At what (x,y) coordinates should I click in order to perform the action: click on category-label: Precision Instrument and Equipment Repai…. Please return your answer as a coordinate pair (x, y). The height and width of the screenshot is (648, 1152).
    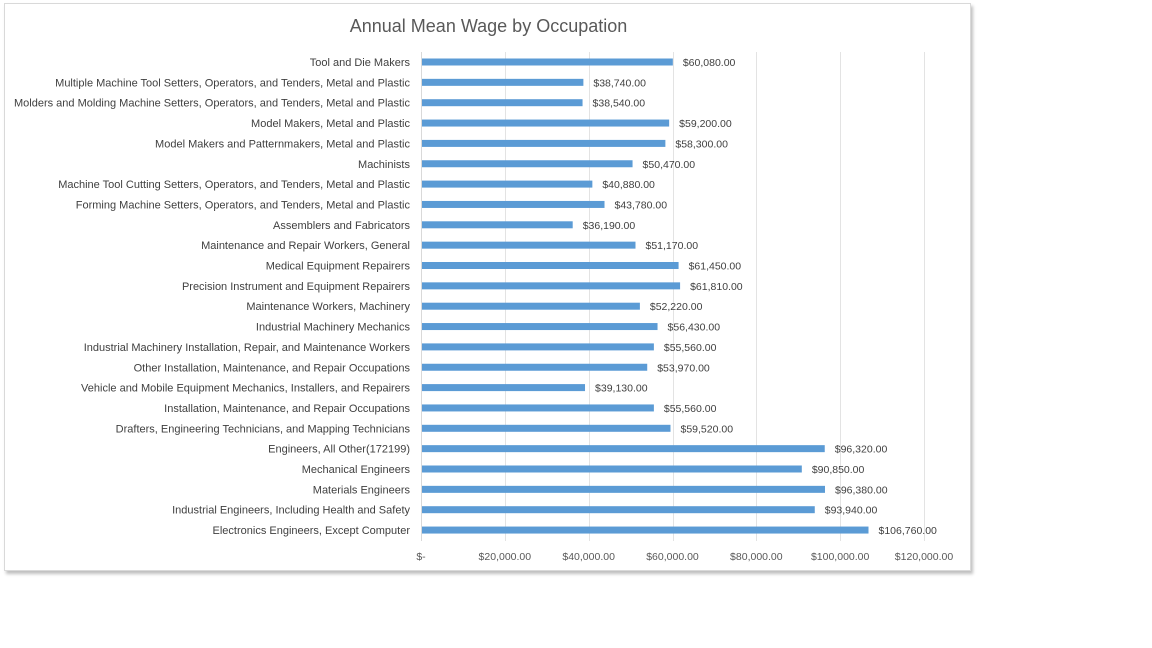
    Looking at the image, I should click on (296, 287).